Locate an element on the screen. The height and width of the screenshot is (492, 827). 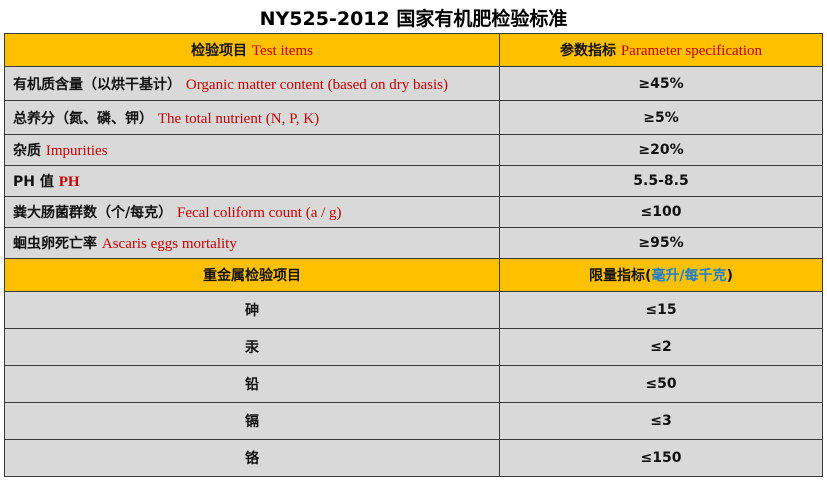
value-cell: ≥45% is located at coordinates (661, 83).